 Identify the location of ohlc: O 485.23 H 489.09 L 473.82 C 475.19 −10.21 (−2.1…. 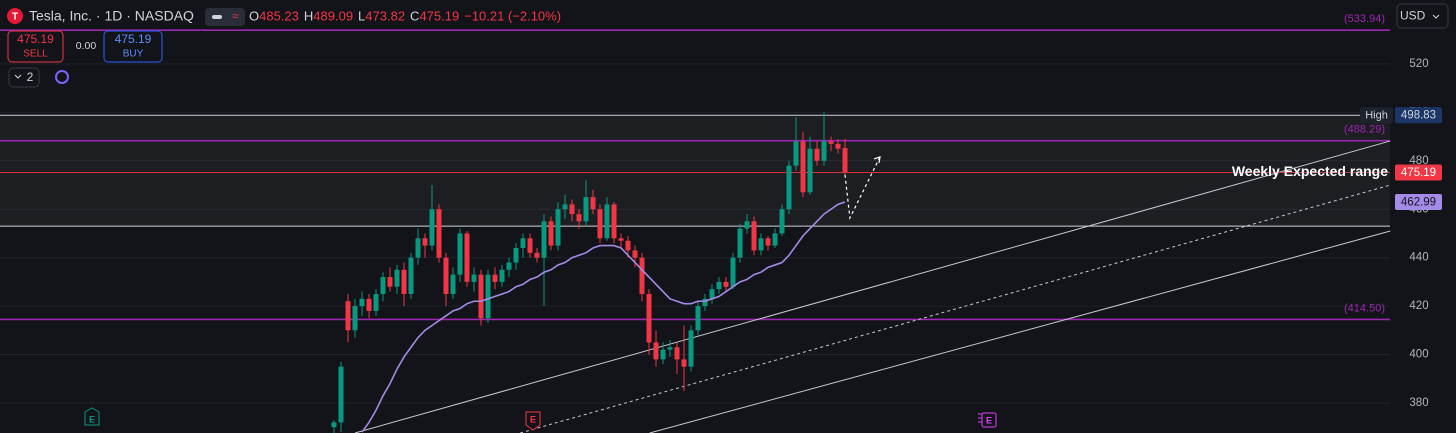
(405, 15).